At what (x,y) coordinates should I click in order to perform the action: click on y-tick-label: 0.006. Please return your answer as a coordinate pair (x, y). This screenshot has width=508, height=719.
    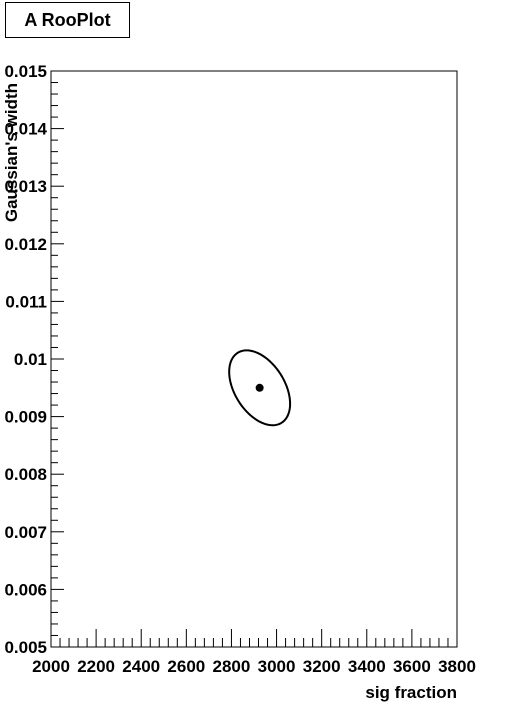
    Looking at the image, I should click on (25, 589).